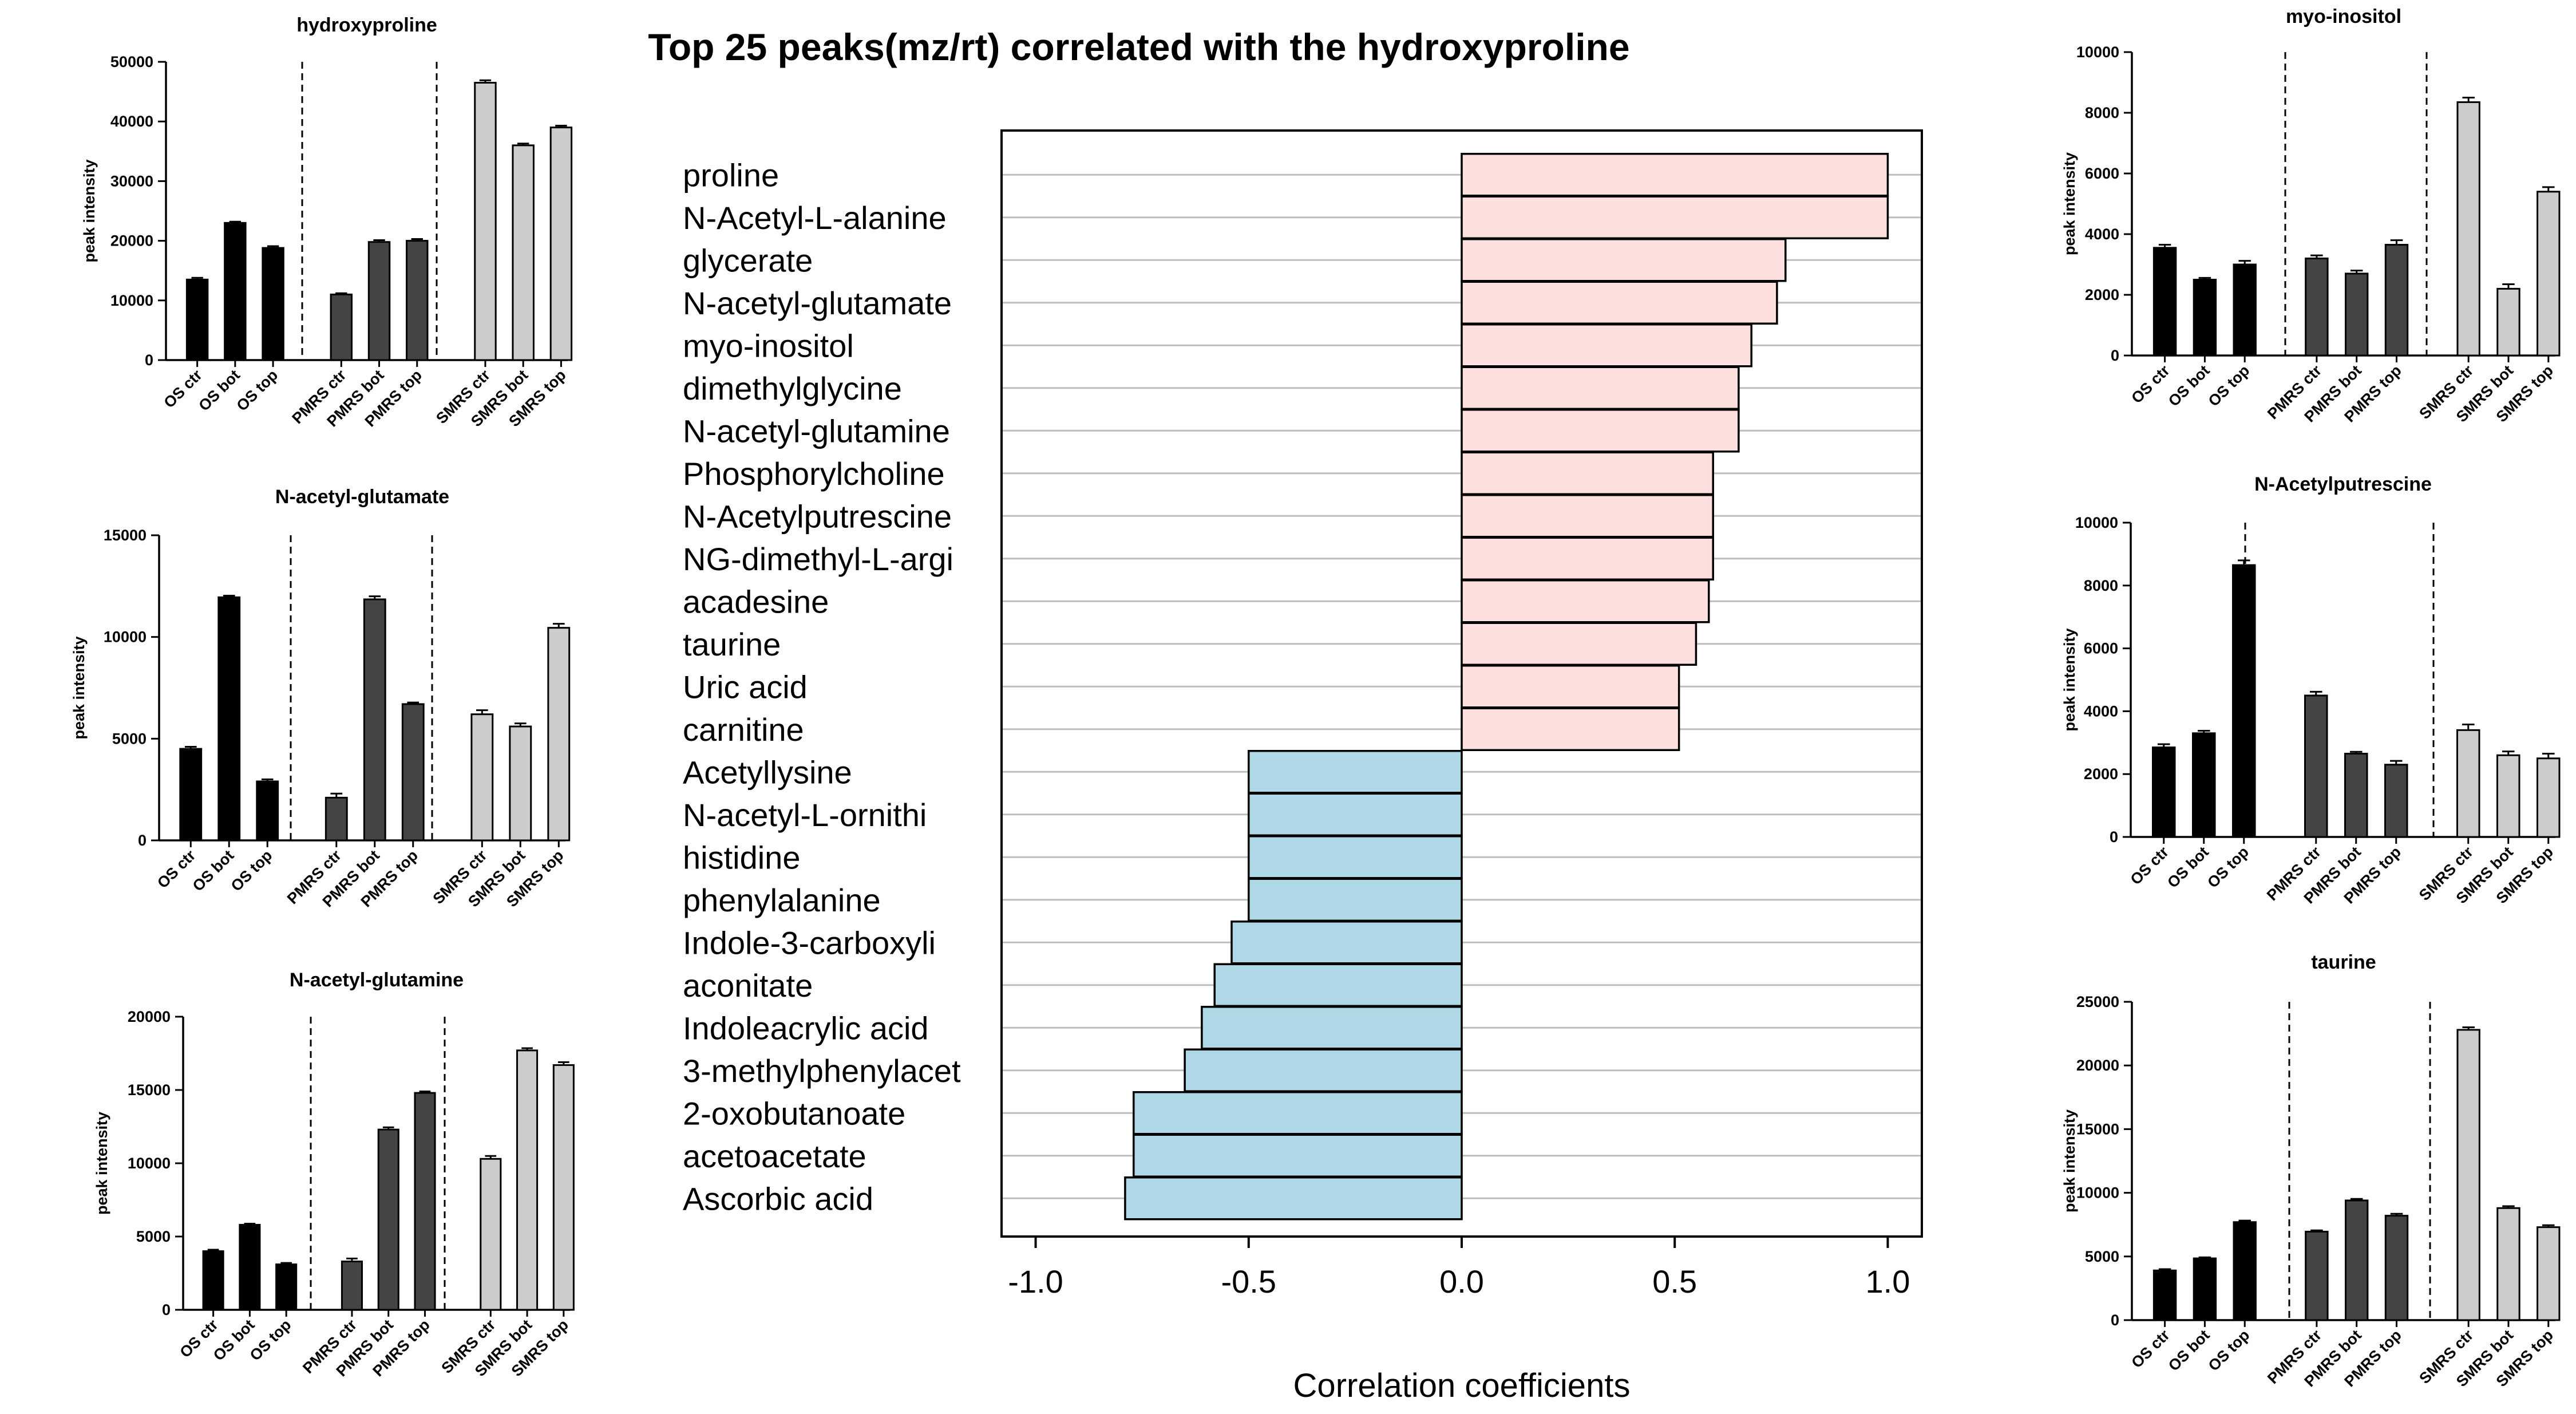  Describe the element at coordinates (815, 218) in the screenshot. I see `category-label: N-Acetyl-L-alanine` at that location.